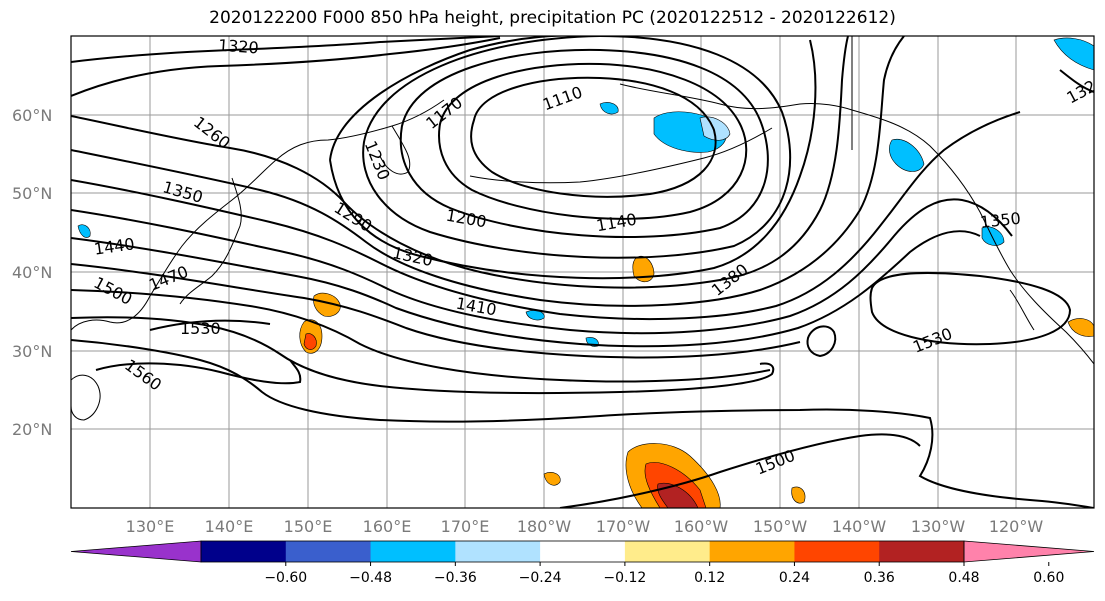 Image resolution: width=1105 pixels, height=601 pixels. What do you see at coordinates (370, 578) in the screenshot?
I see `colorbar-tick-label: −0.48` at bounding box center [370, 578].